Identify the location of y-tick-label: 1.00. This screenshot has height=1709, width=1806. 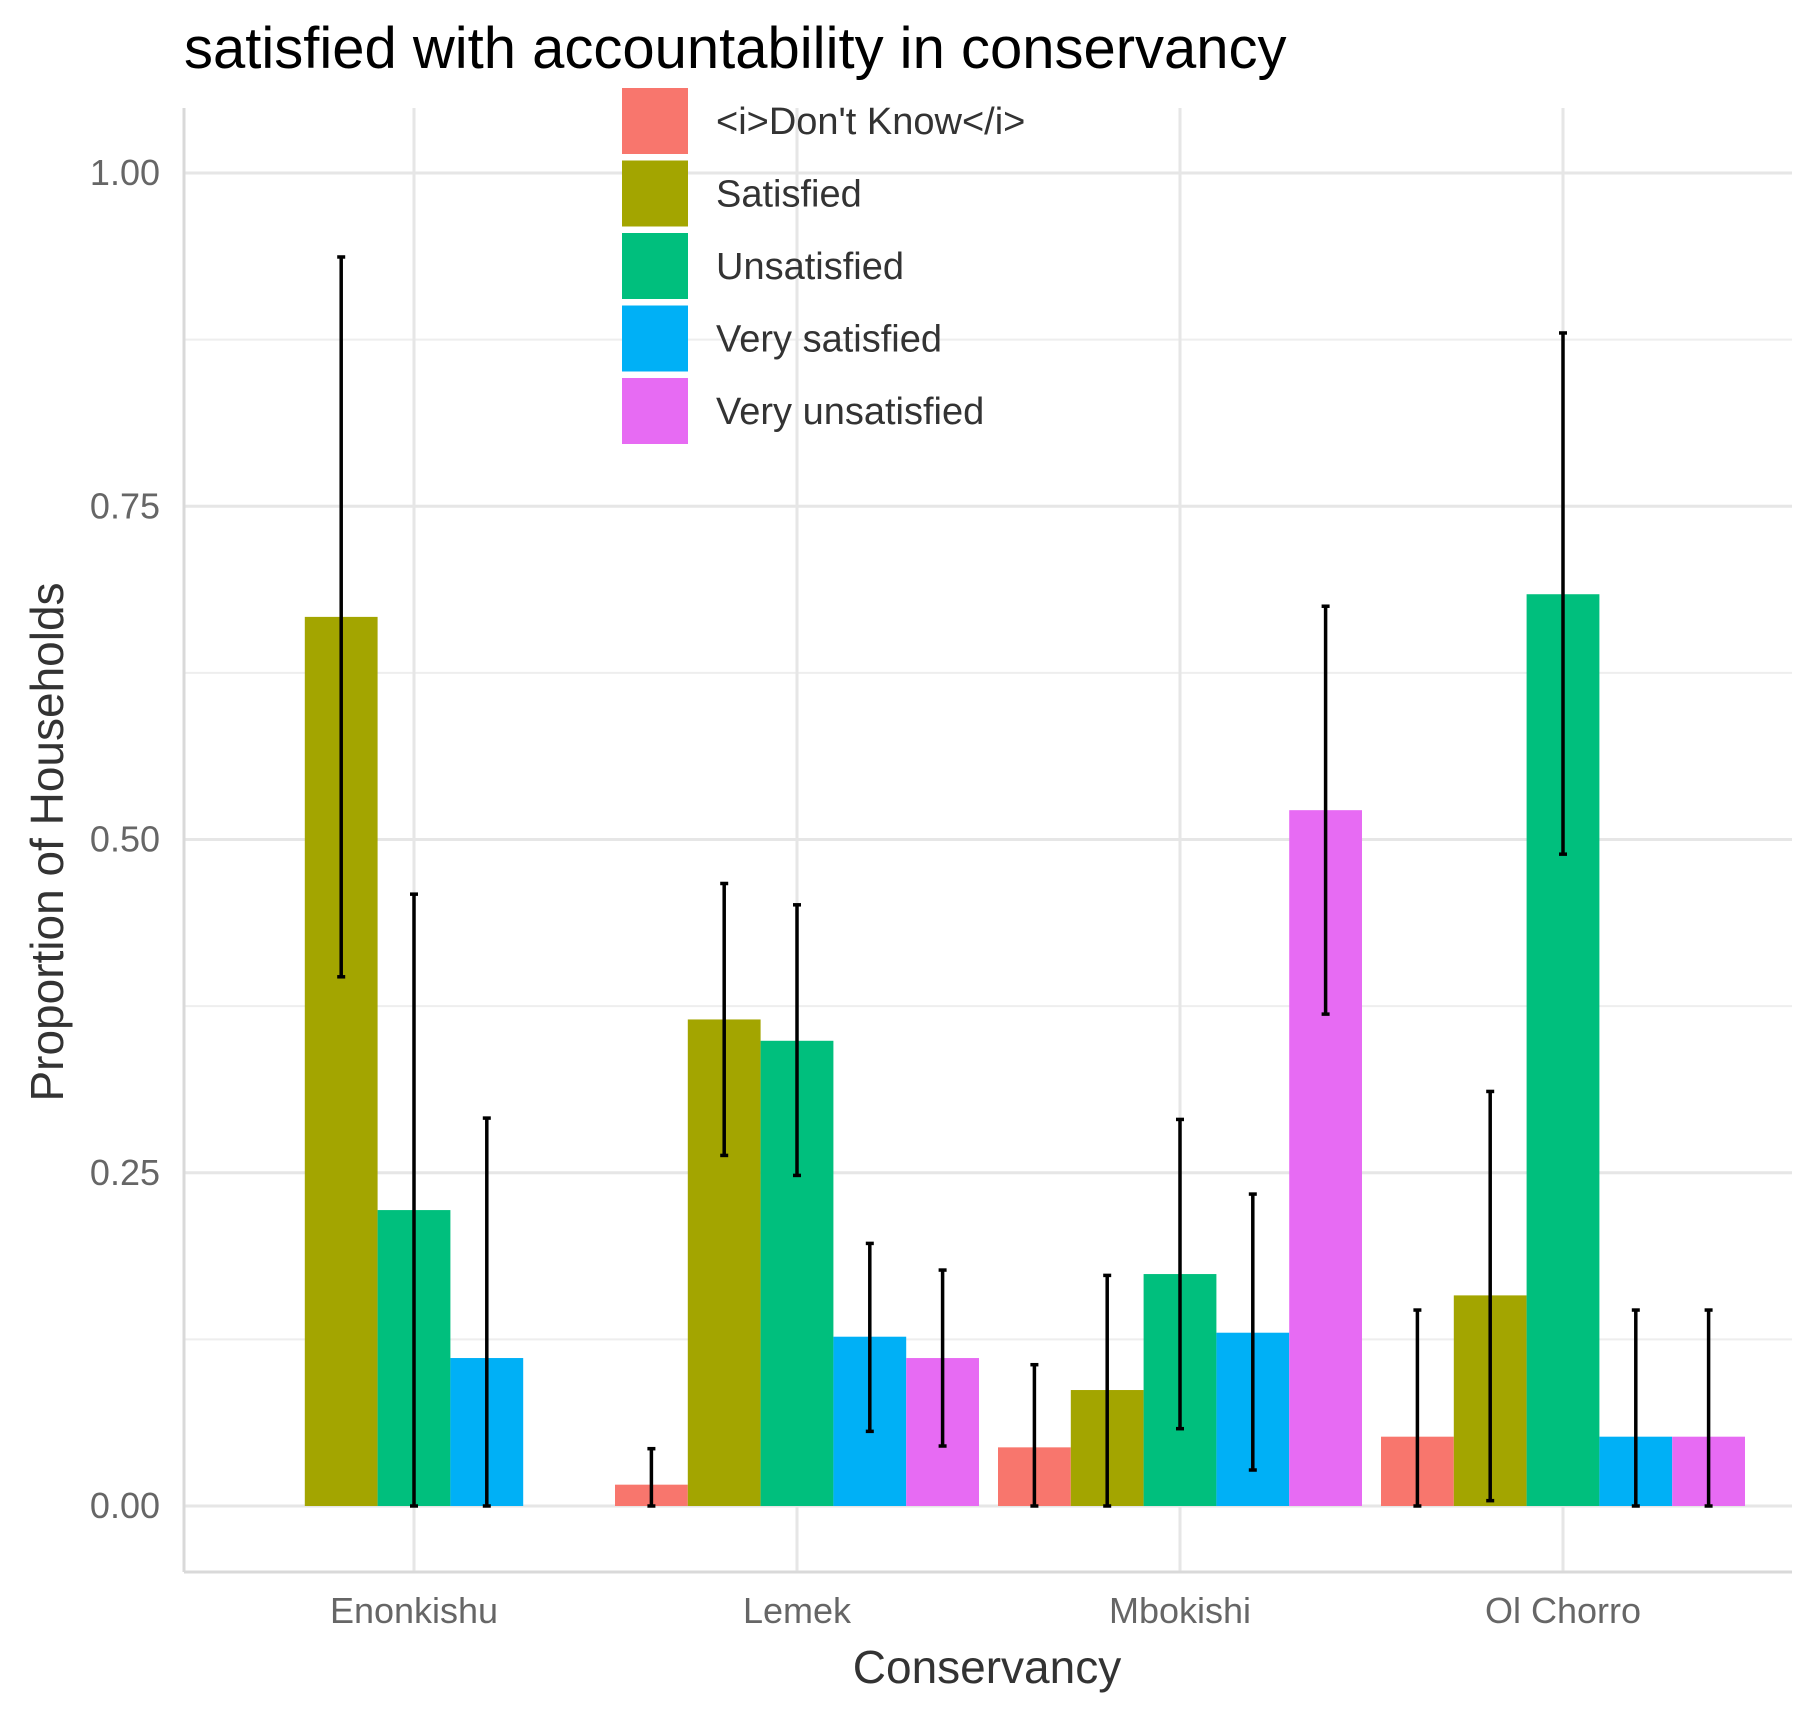
(125, 172).